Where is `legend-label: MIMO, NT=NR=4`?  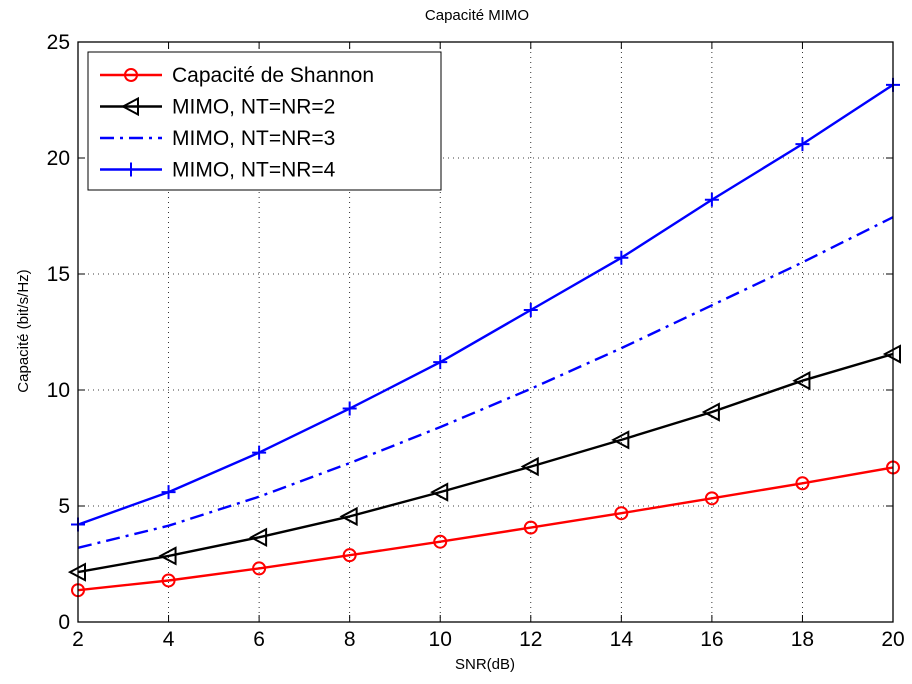
legend-label: MIMO, NT=NR=4 is located at coordinates (254, 170).